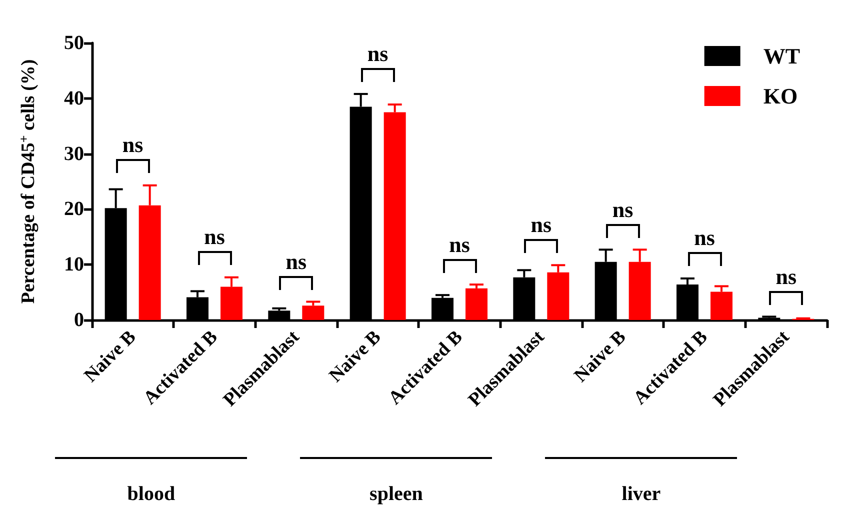 The width and height of the screenshot is (845, 510). Describe the element at coordinates (74, 265) in the screenshot. I see `y-tick-label: 10` at that location.